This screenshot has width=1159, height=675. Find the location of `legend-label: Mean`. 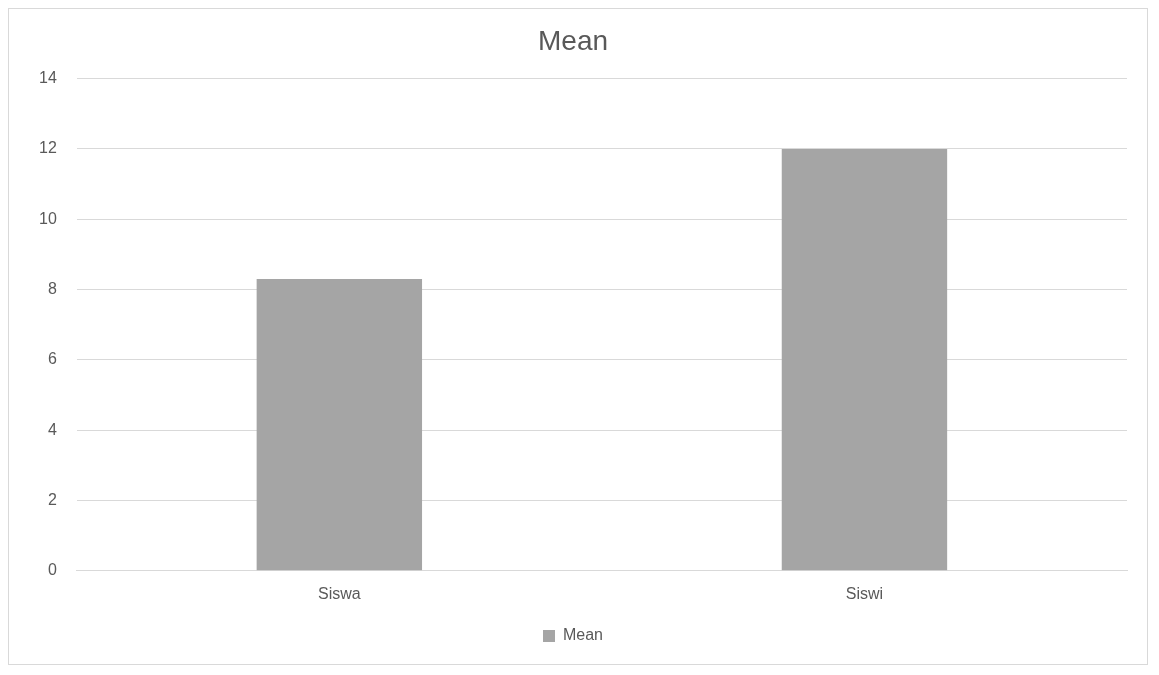

legend-label: Mean is located at coordinates (583, 635).